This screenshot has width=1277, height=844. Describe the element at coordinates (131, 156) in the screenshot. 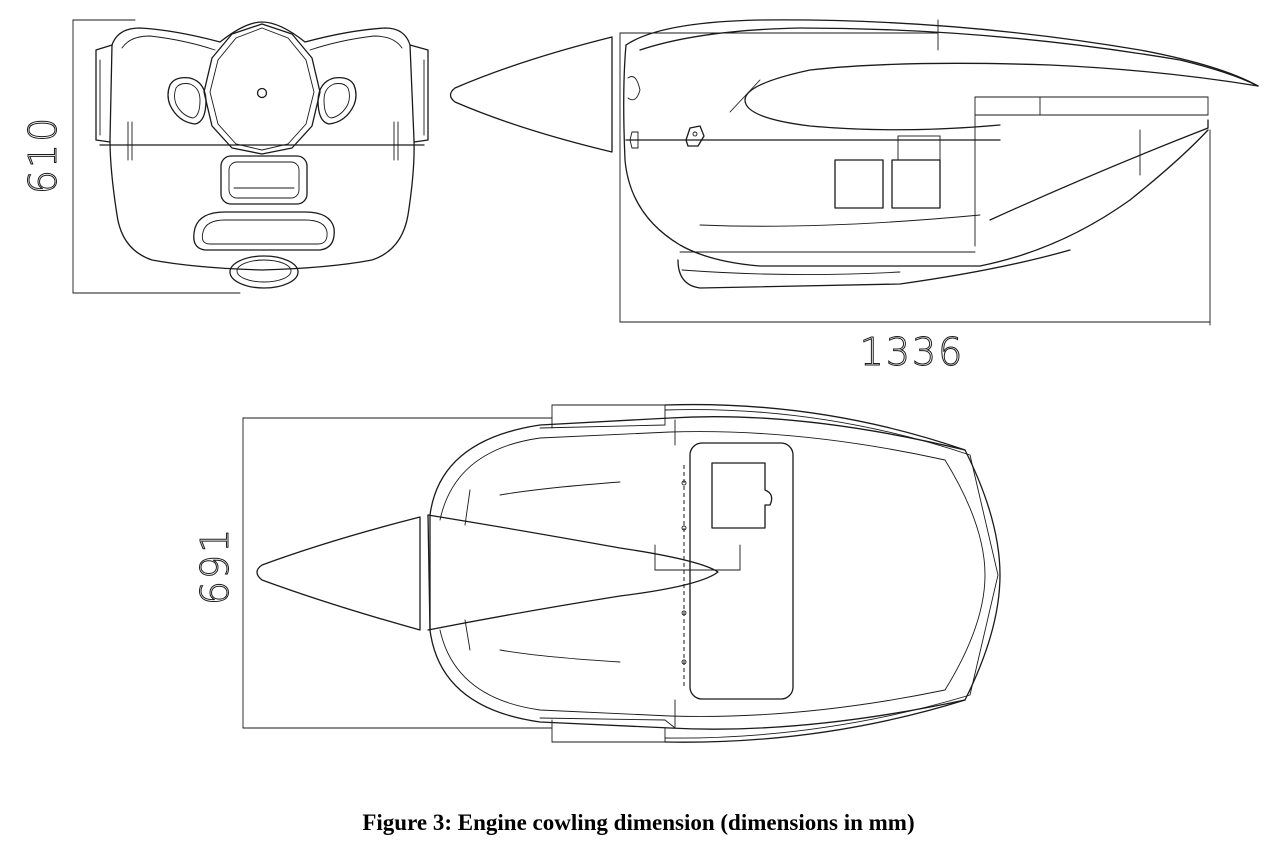

I see `dimension-height-610: 610` at that location.